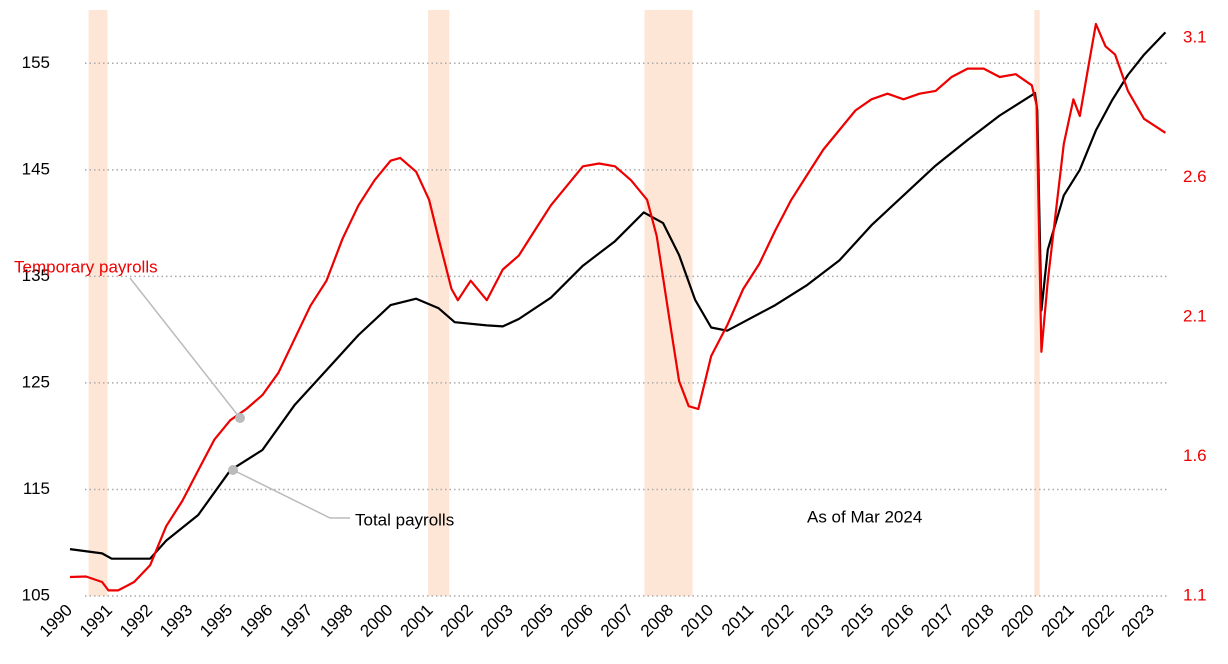  Describe the element at coordinates (1058, 621) in the screenshot. I see `x-tick-label: 2021` at that location.